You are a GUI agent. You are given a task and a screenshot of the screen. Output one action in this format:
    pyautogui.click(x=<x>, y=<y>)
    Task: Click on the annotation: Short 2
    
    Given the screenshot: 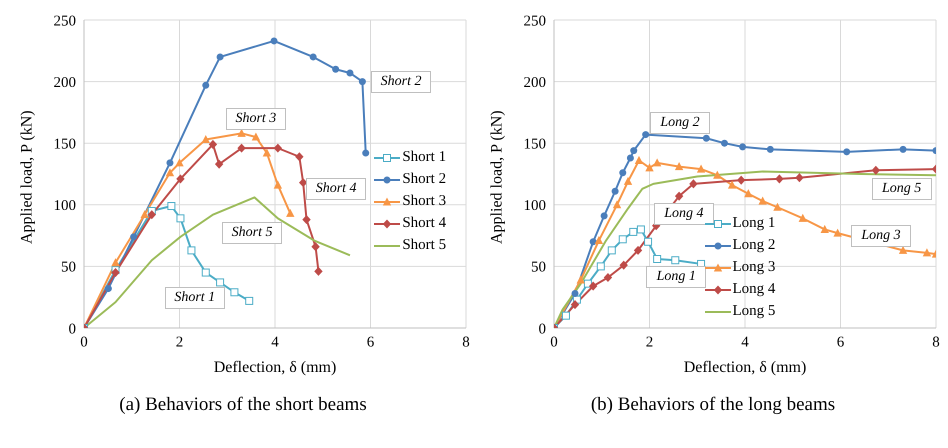 What is the action you would take?
    pyautogui.click(x=401, y=81)
    